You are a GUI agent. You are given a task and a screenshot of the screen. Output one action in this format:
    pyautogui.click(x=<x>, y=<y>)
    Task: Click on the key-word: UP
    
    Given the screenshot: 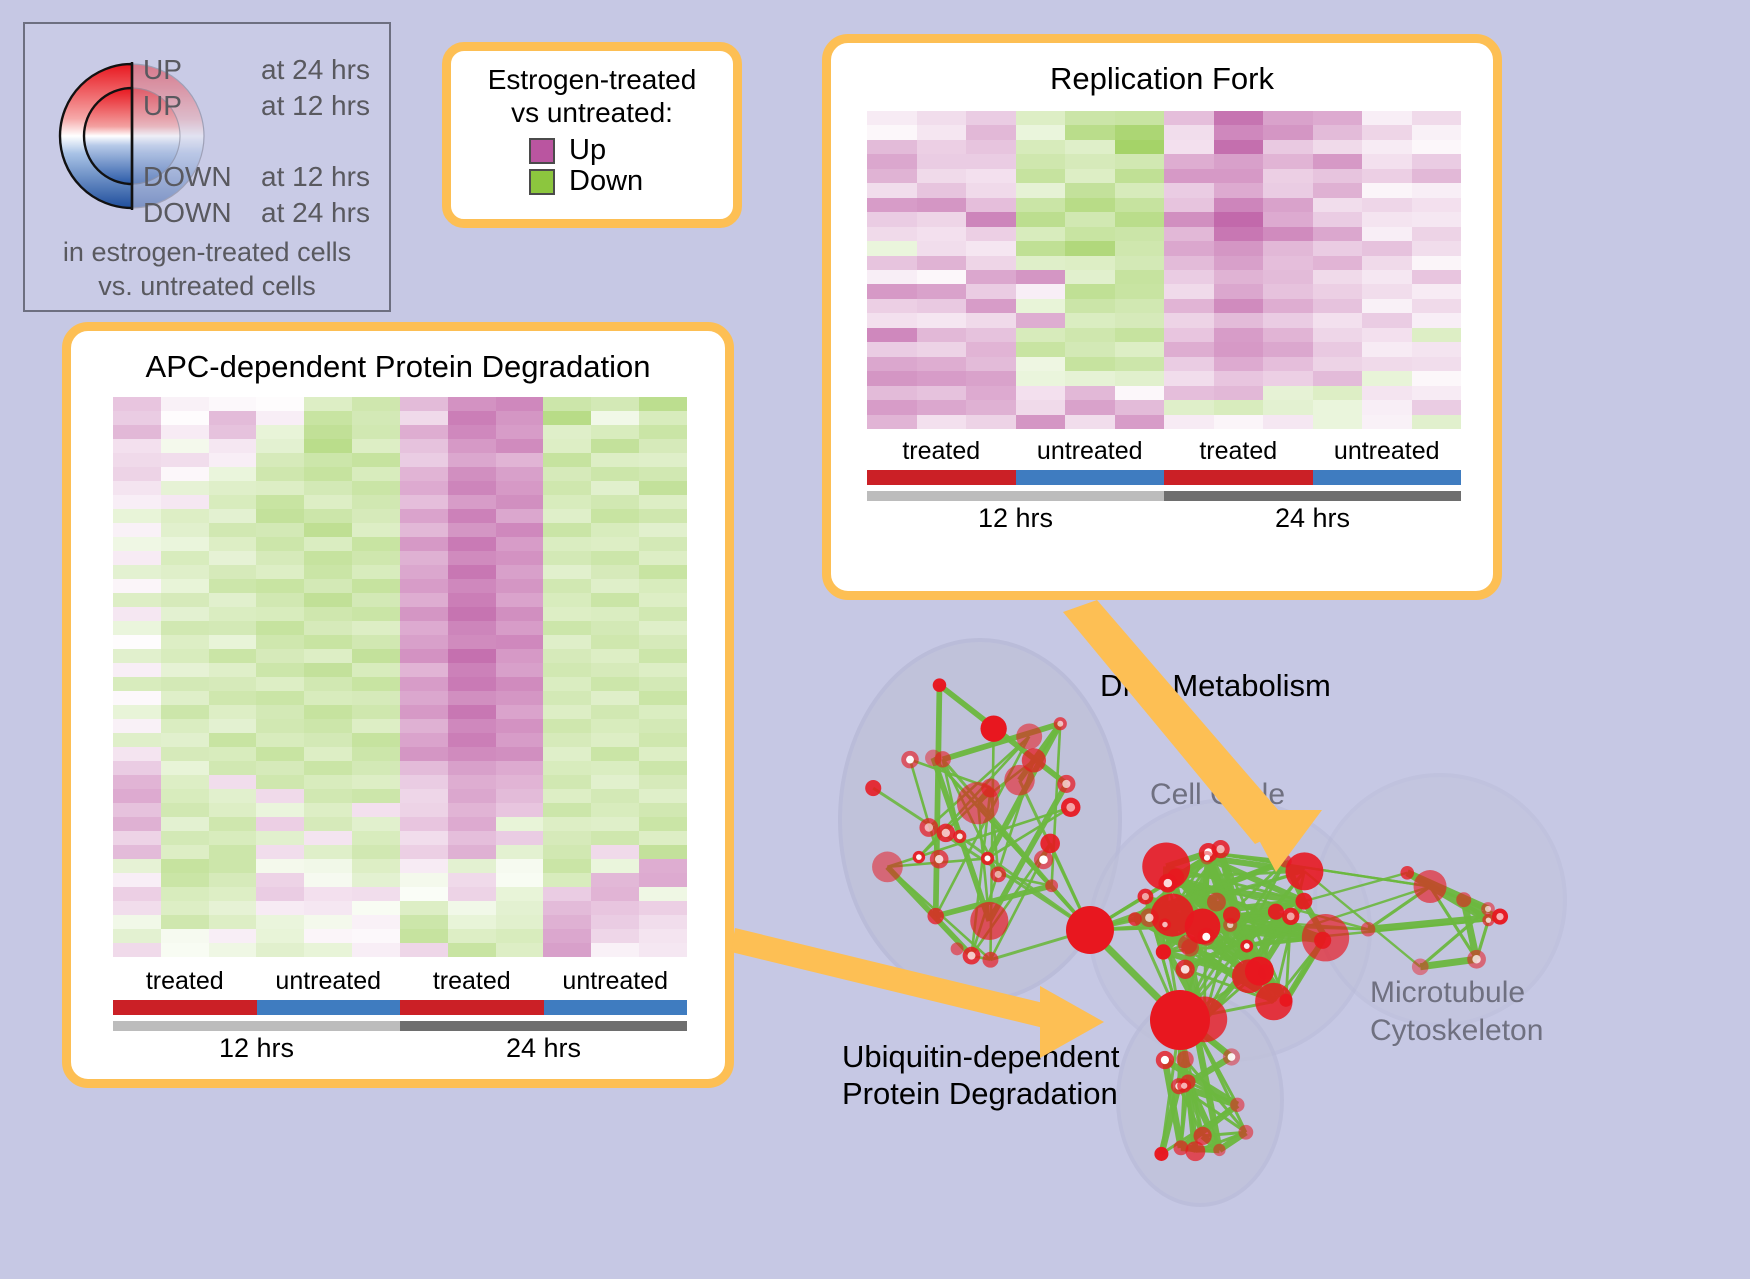 What is the action you would take?
    pyautogui.click(x=162, y=69)
    